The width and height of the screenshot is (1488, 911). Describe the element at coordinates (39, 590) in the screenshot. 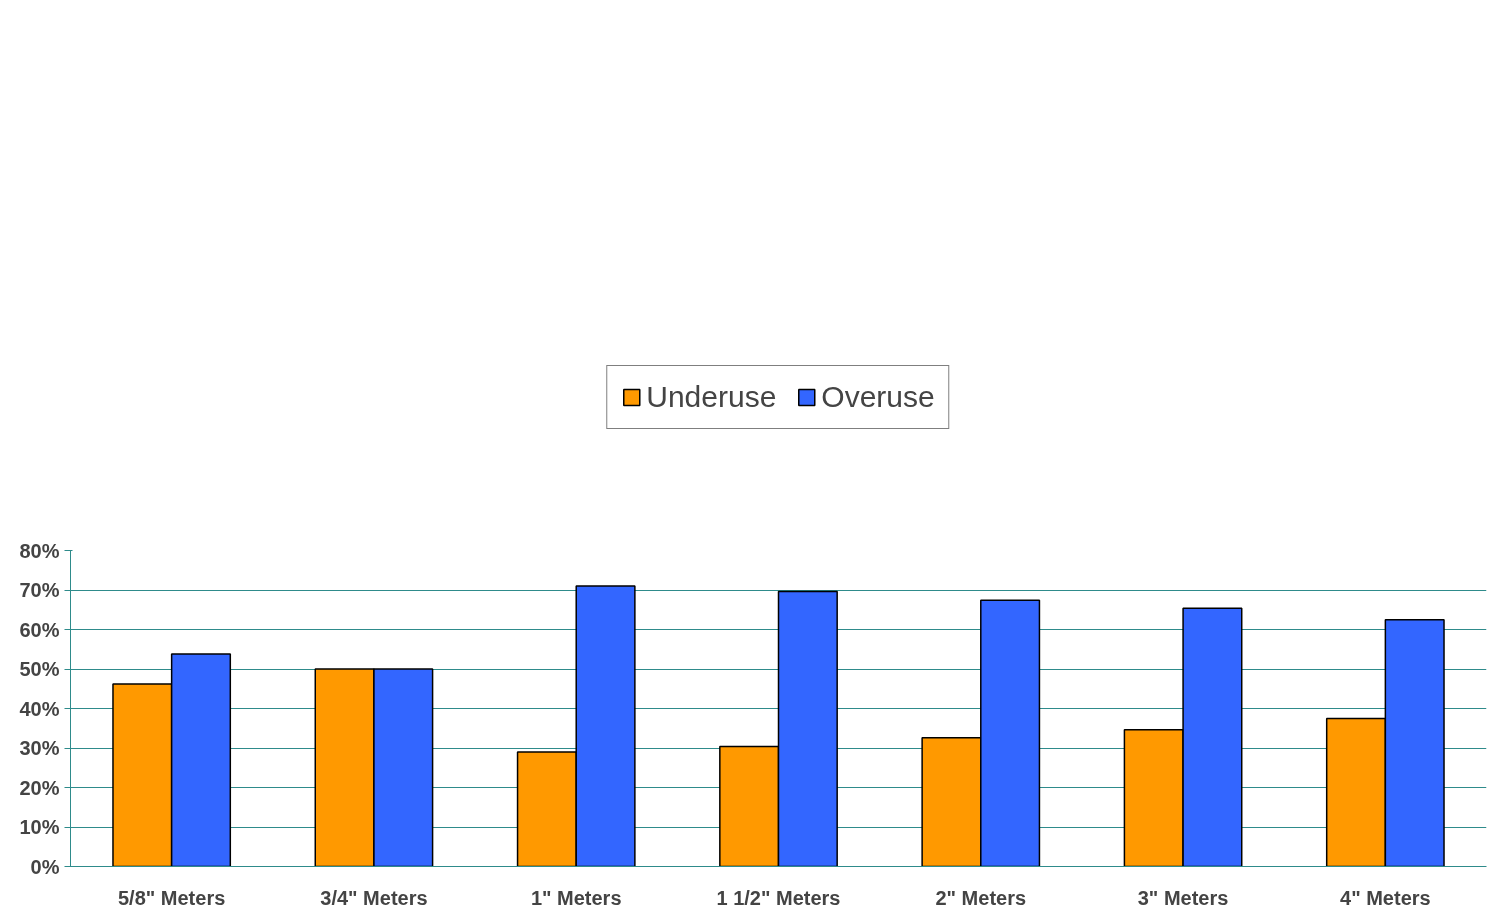

I see `y-tick-label: 70%` at that location.